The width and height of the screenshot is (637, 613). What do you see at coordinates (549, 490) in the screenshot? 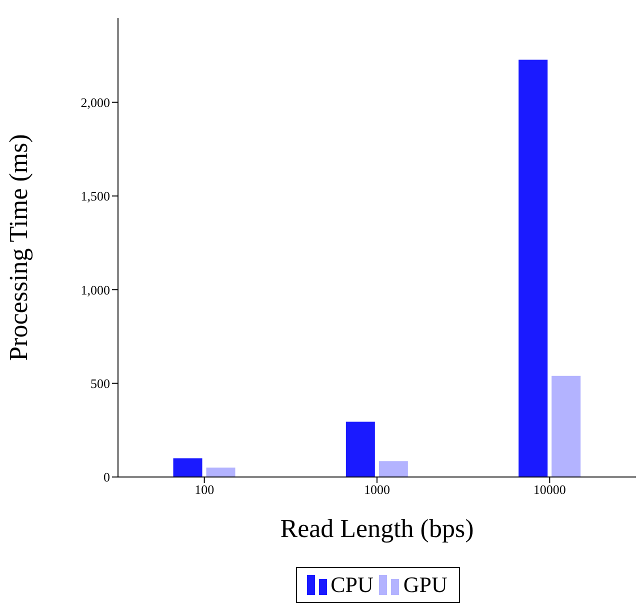
I see `x-tick-label: 10000` at bounding box center [549, 490].